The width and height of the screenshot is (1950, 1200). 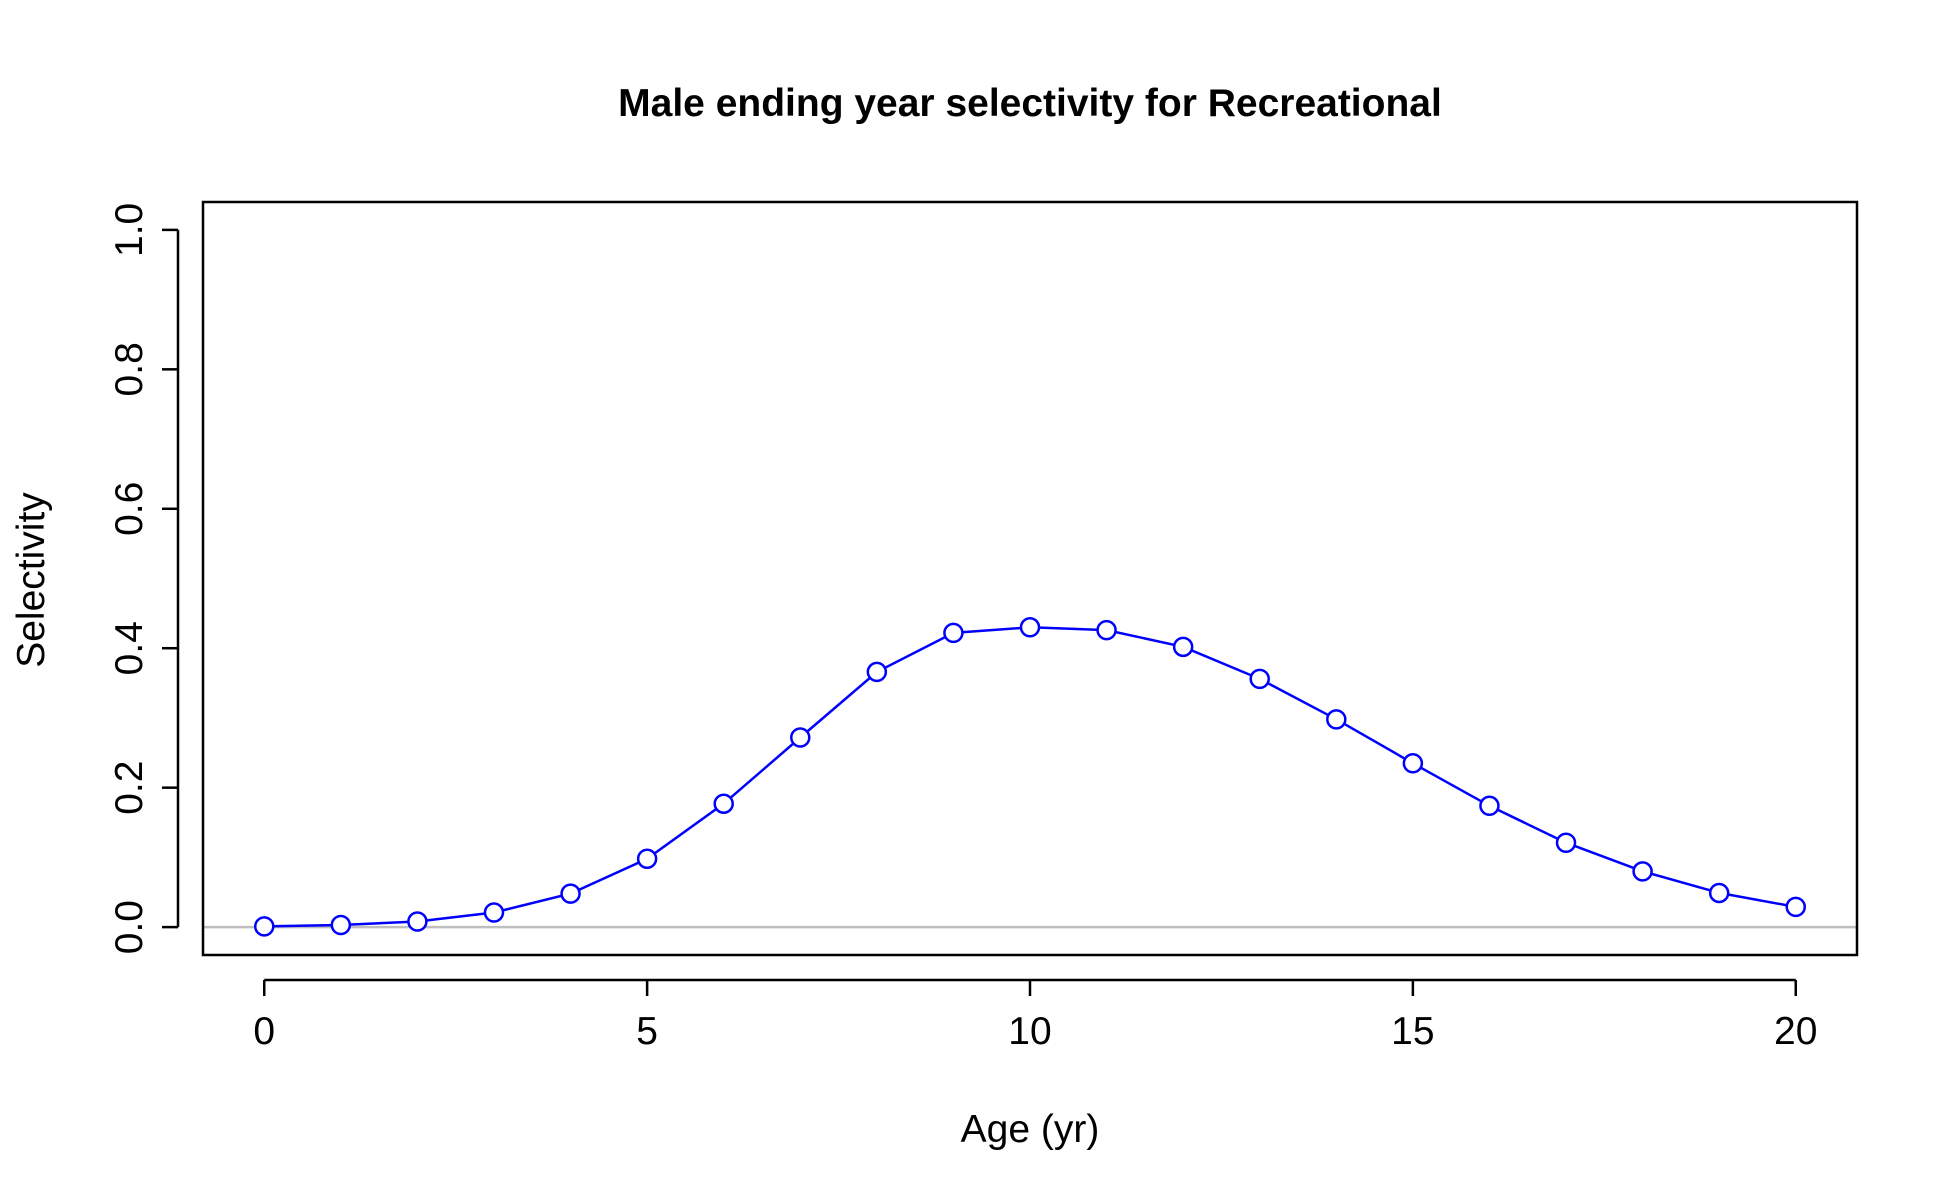 I want to click on y-tick-label: 0.6, so click(x=129, y=509).